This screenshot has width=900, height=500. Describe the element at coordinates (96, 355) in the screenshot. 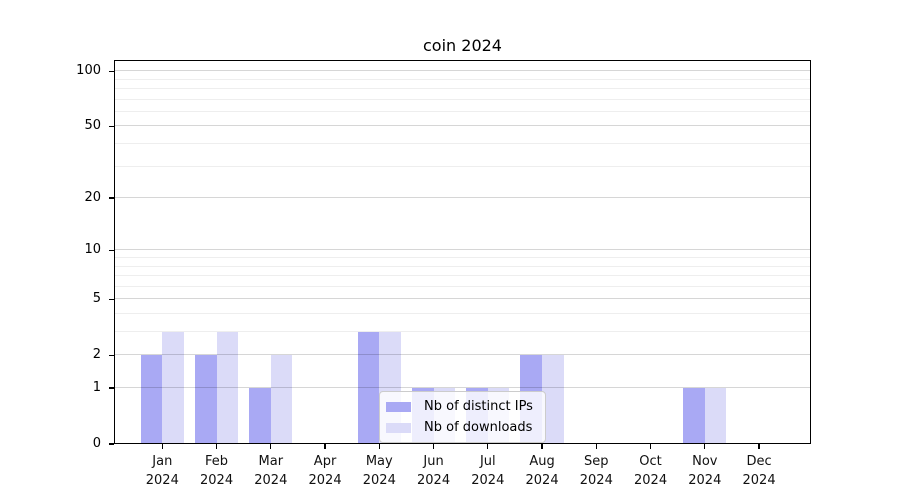

I see `y-tick-label: 2` at that location.